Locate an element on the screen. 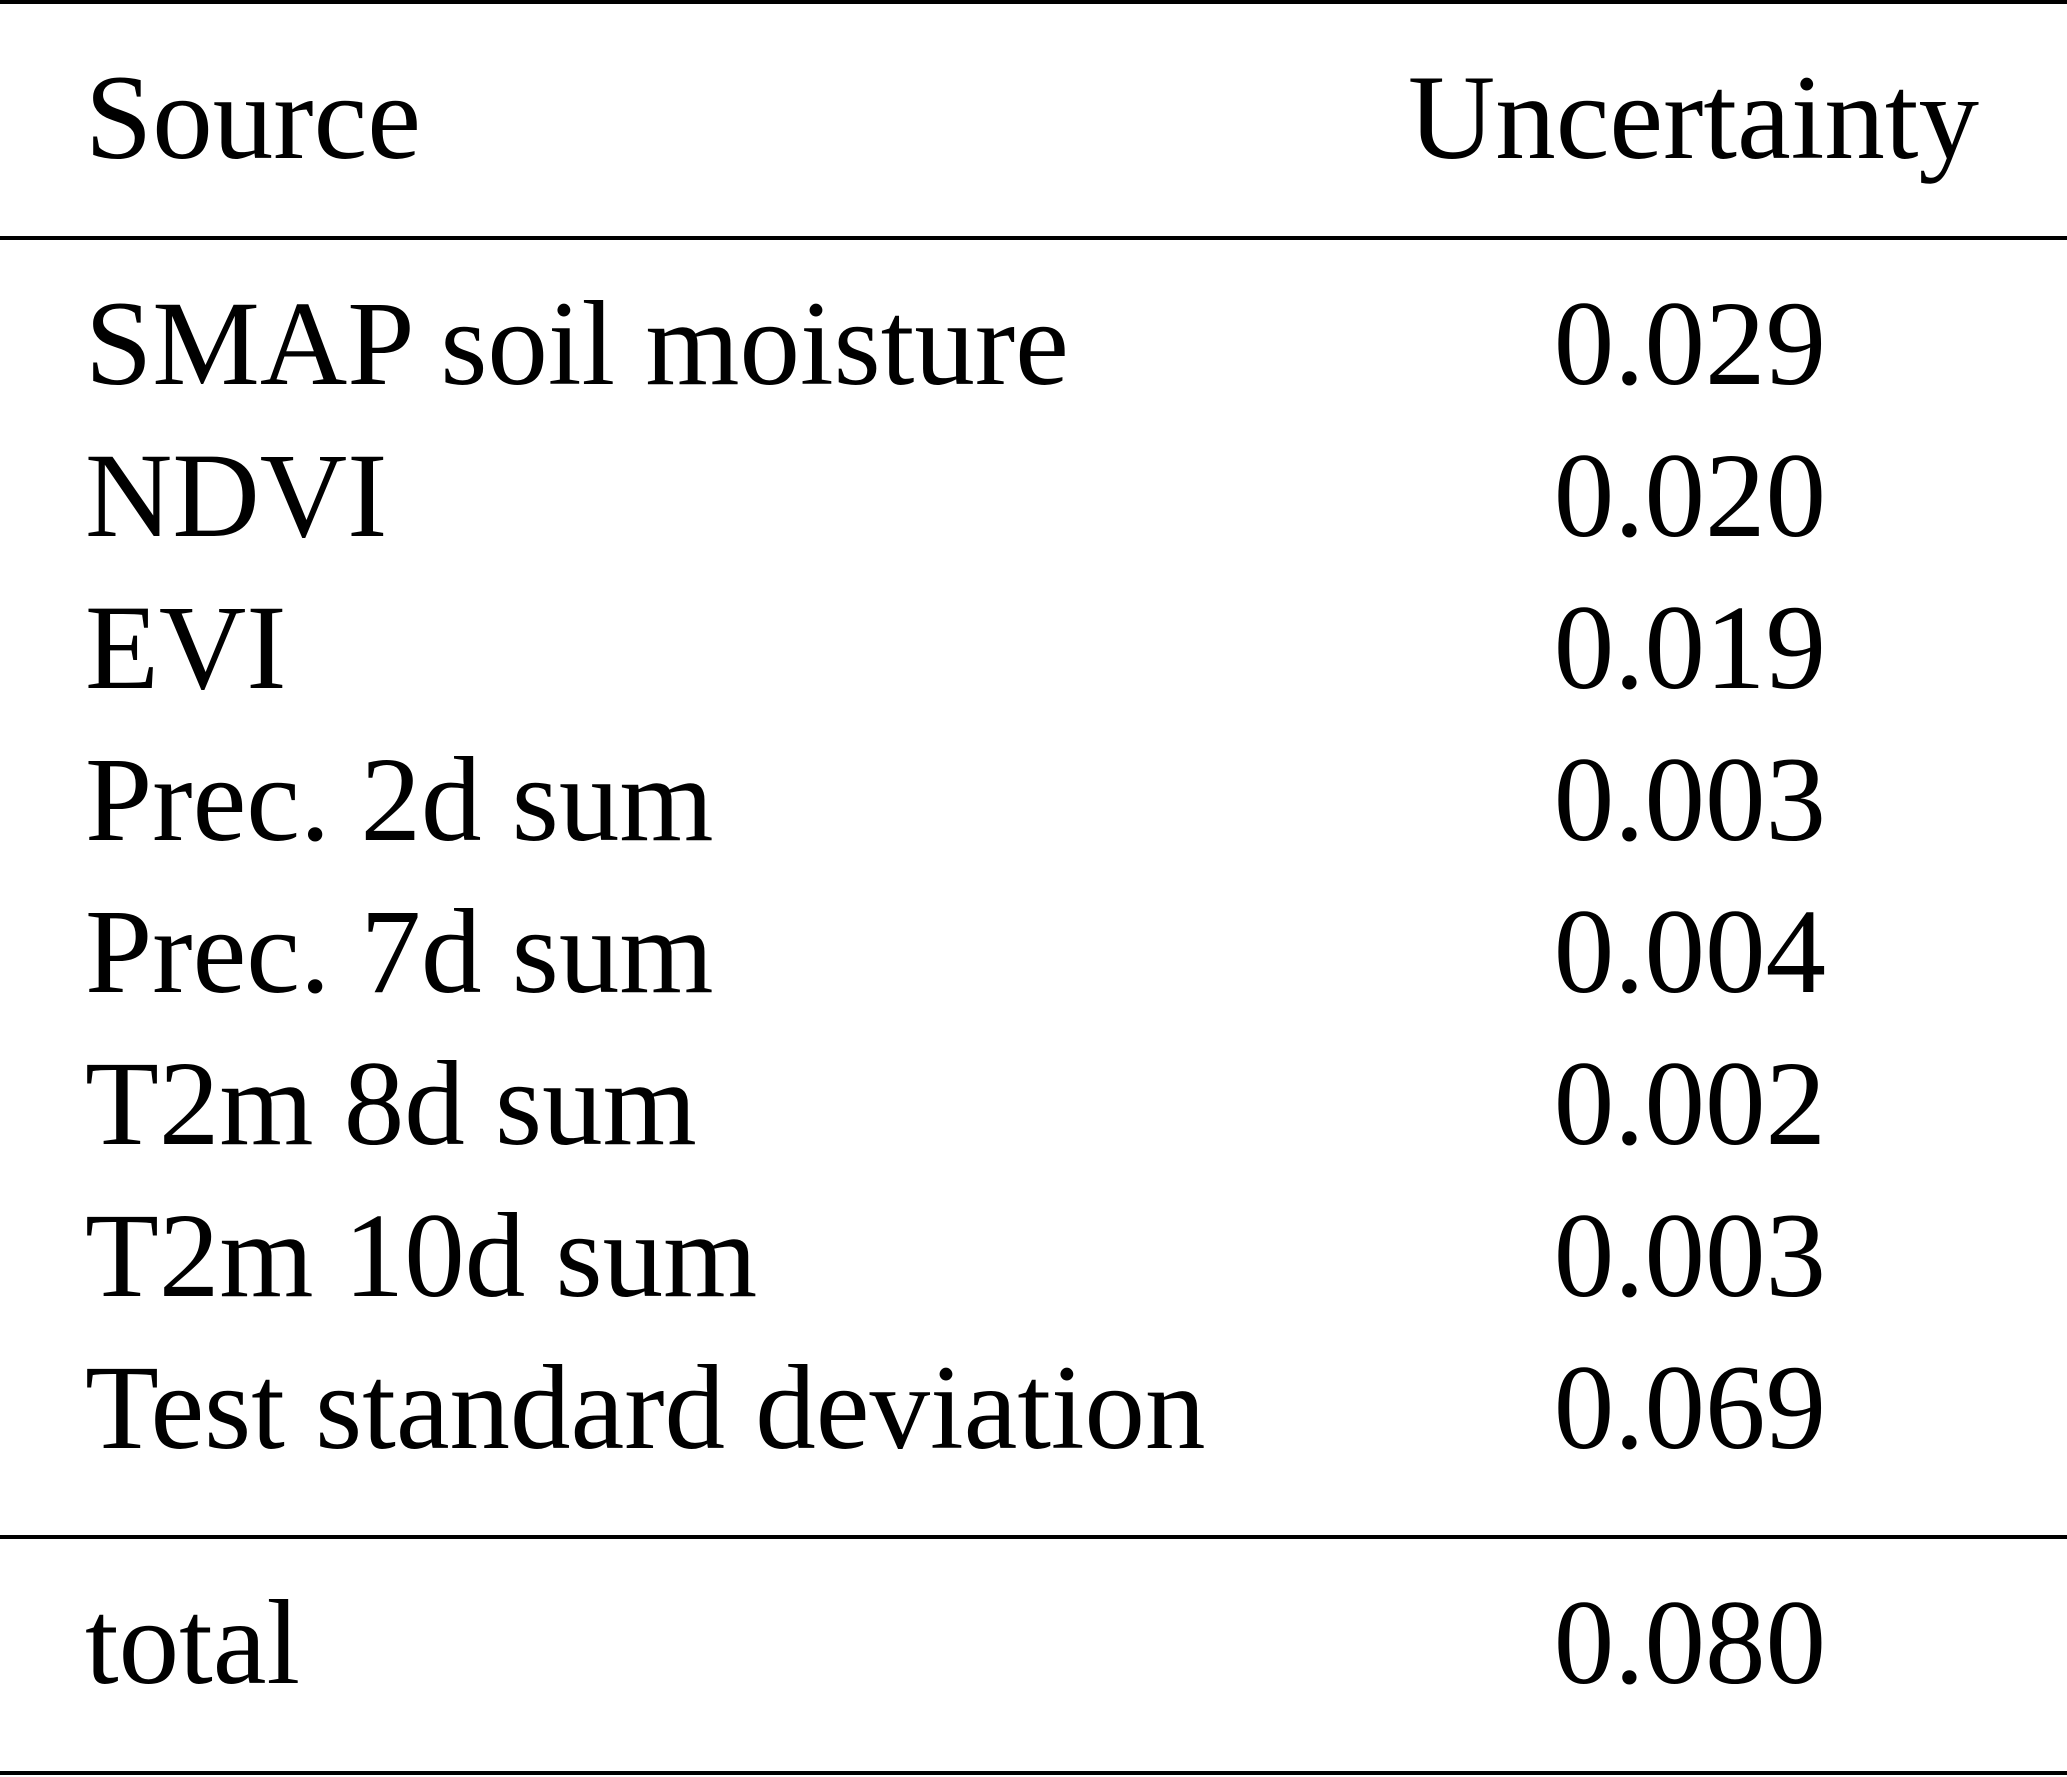 The image size is (2067, 1777). row-source: Prec. 2d sum is located at coordinates (399, 800).